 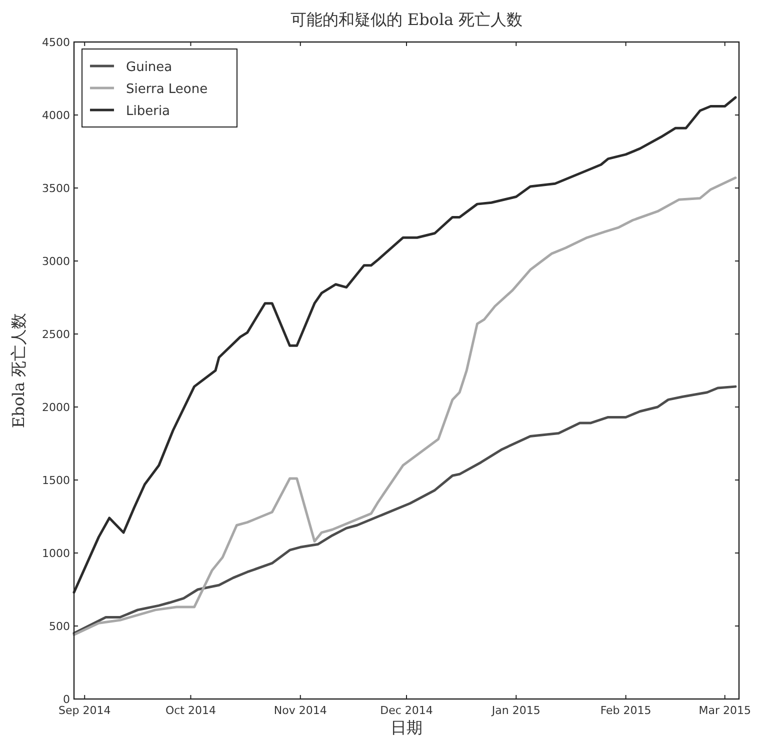 I want to click on x-tick-label: Oct 2014, so click(x=190, y=710).